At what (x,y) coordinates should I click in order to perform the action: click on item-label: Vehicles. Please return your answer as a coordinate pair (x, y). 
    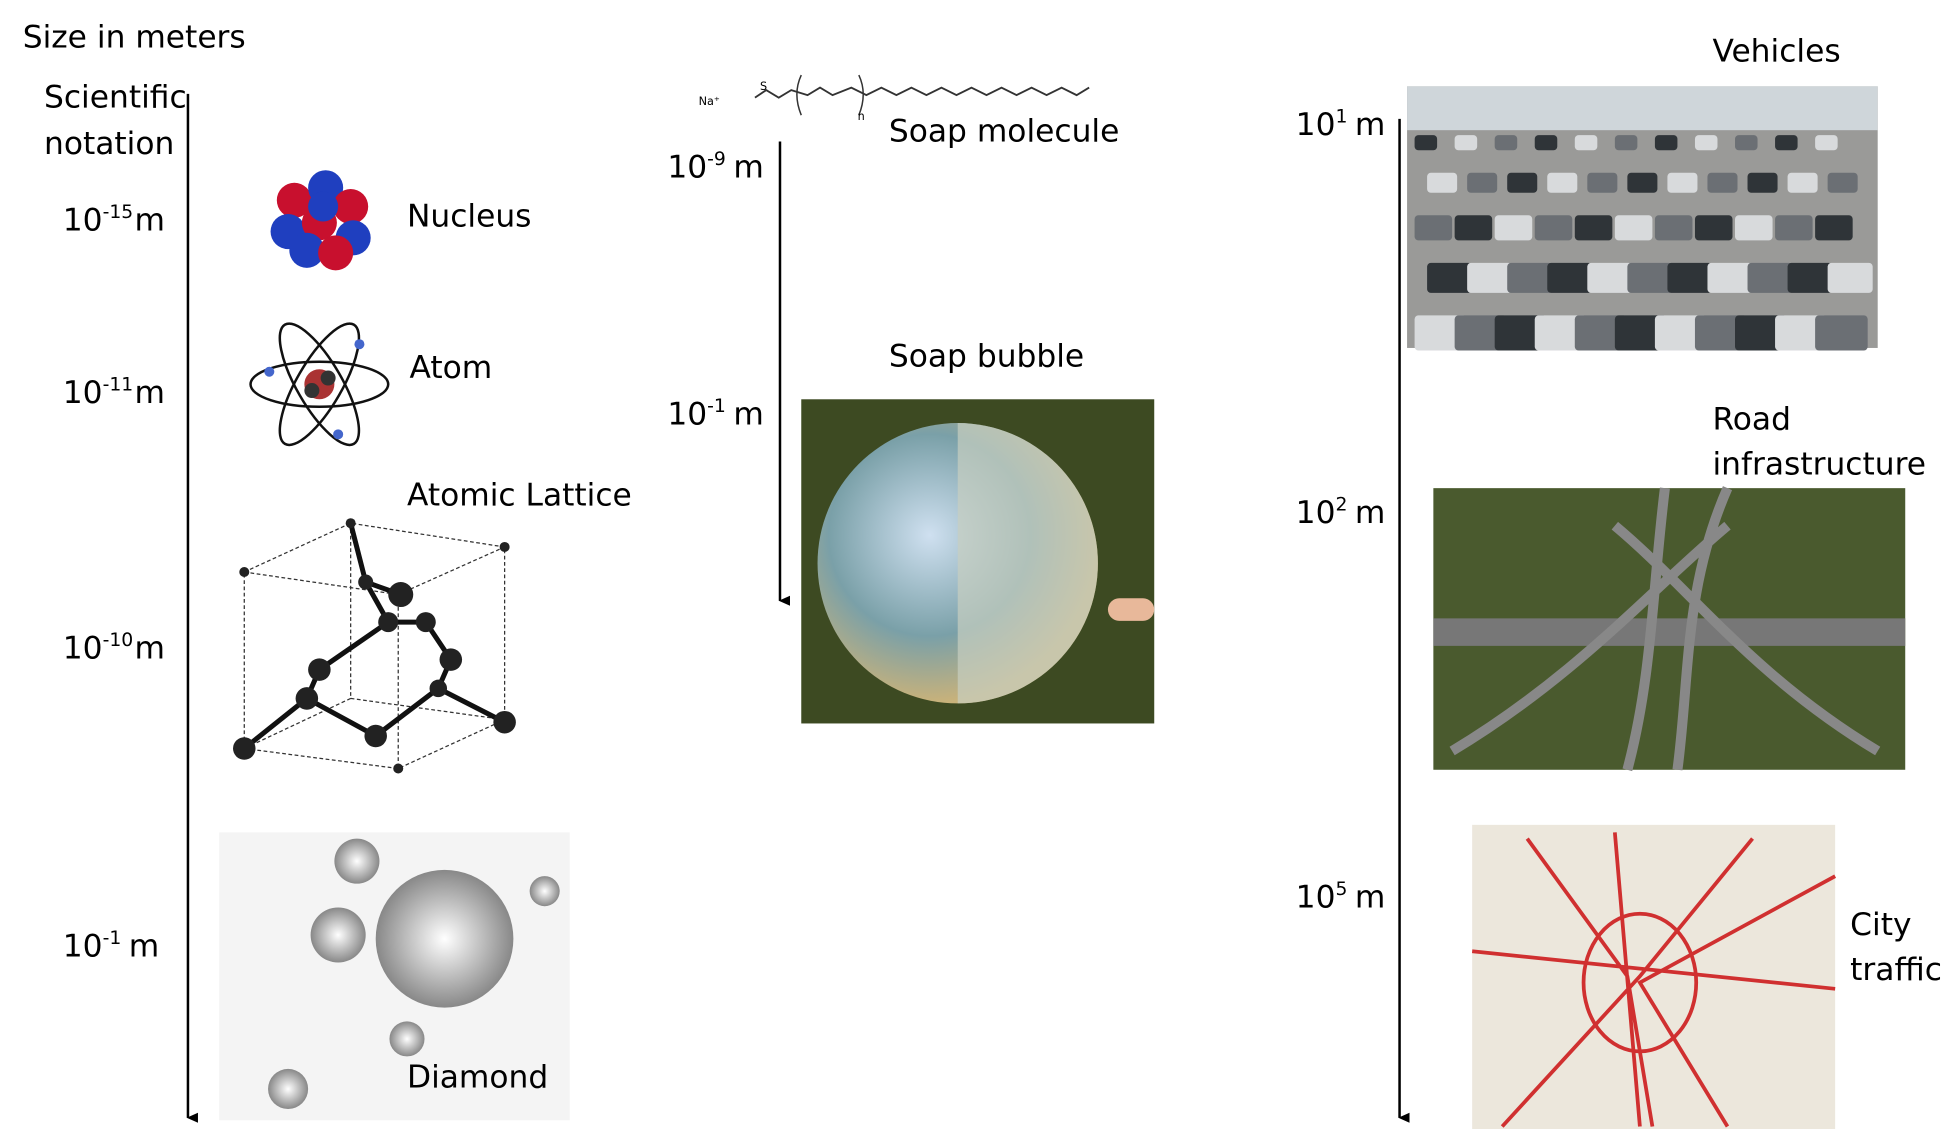
    Looking at the image, I should click on (1776, 51).